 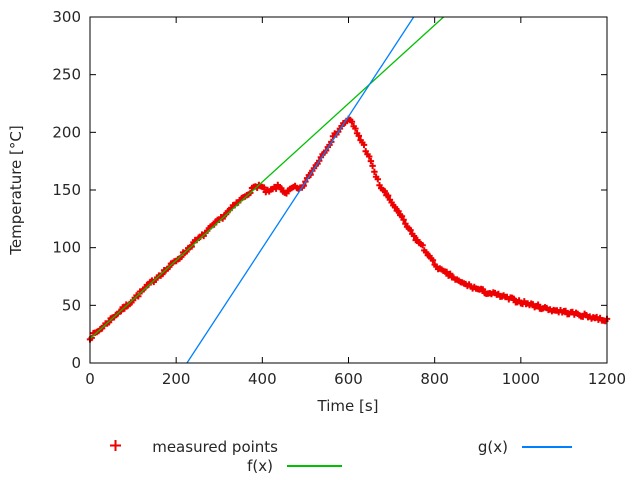 I want to click on y-tick-label: 100, so click(x=66, y=248).